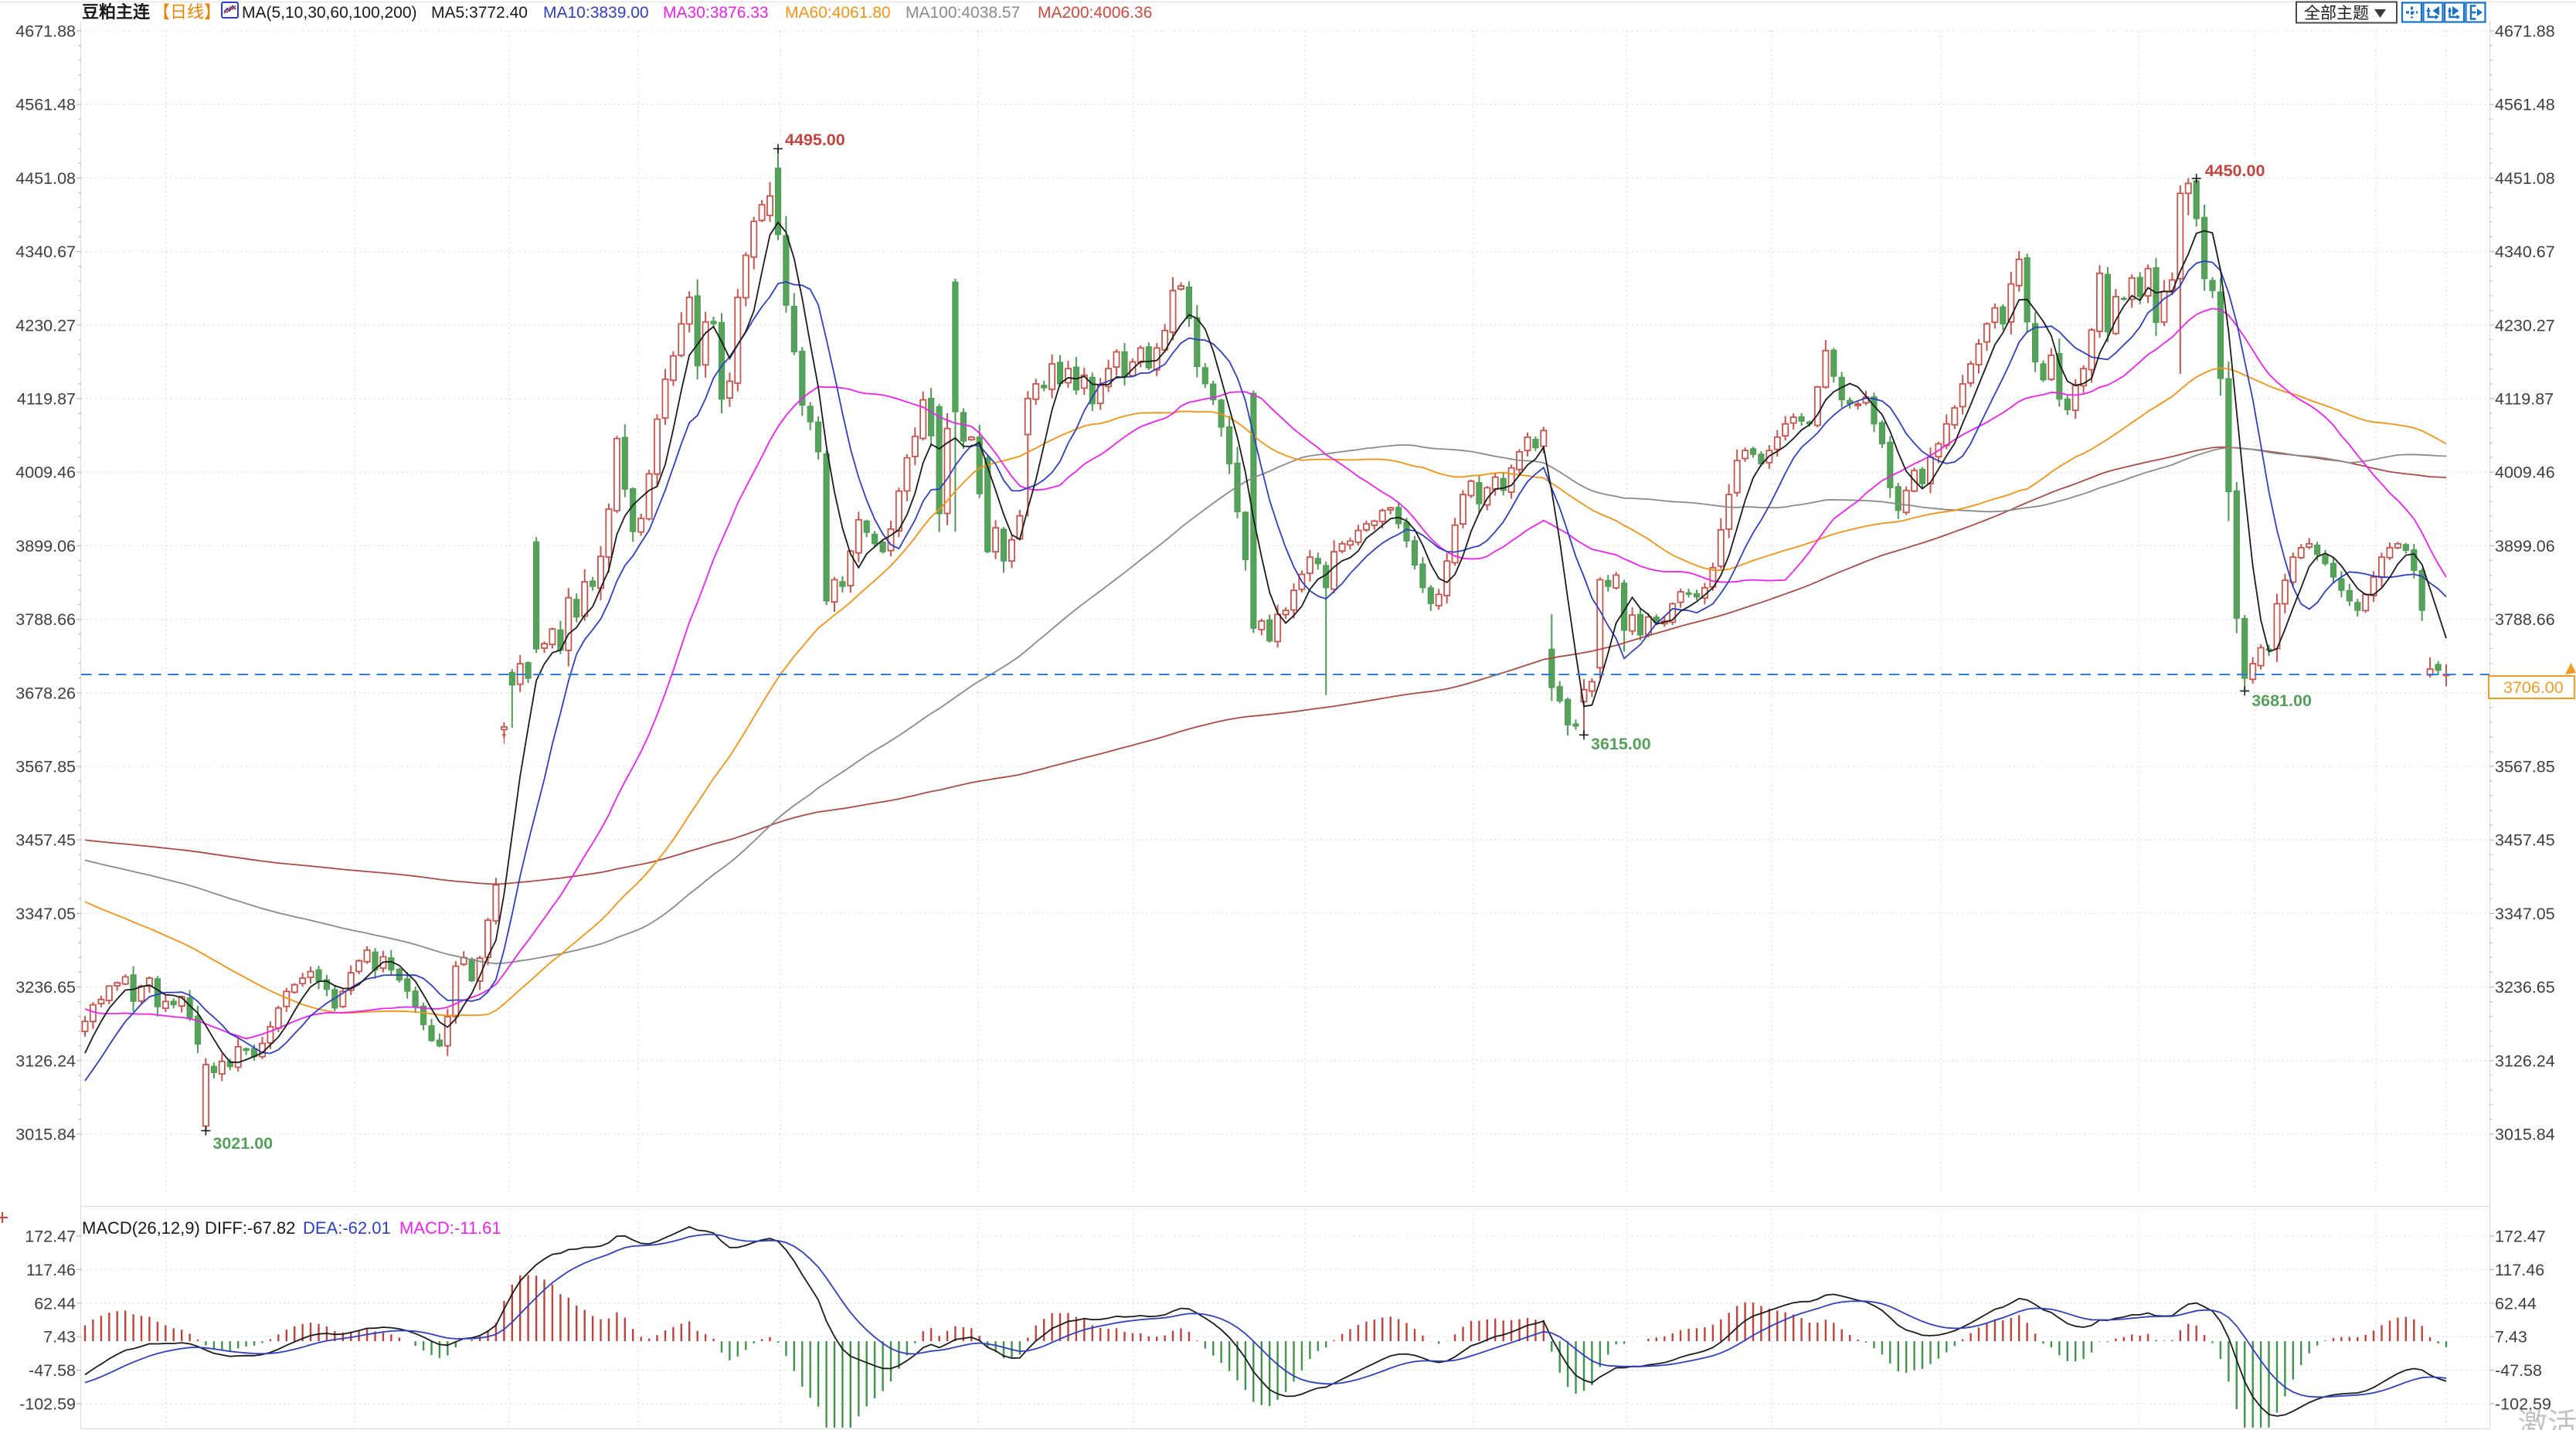  Describe the element at coordinates (2235, 170) in the screenshot. I see `svg-text: 4450.00` at that location.